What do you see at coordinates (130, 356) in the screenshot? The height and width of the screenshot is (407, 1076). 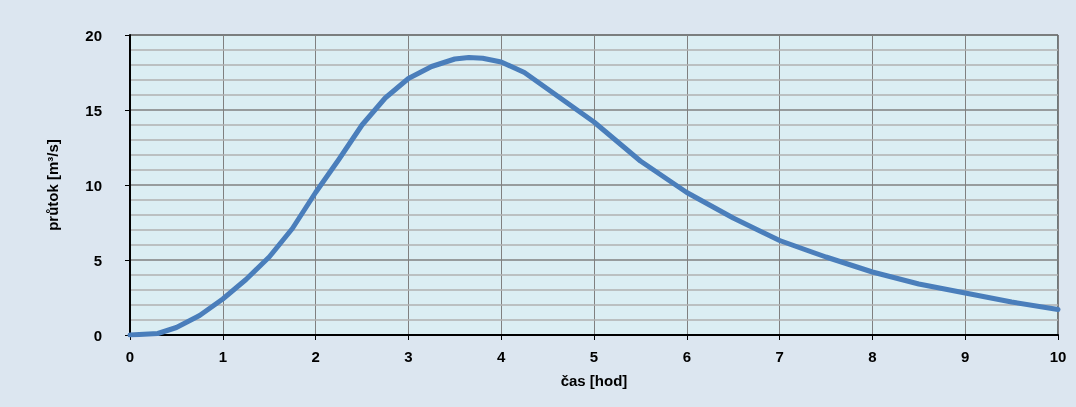 I see `x-tick-label: 0` at bounding box center [130, 356].